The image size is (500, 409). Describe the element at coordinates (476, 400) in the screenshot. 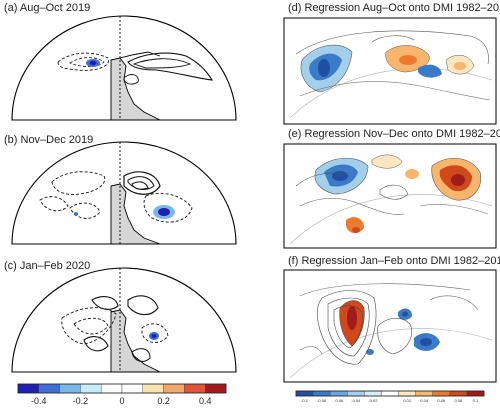

I see `colorbar-right-tick-label: 0.1` at that location.